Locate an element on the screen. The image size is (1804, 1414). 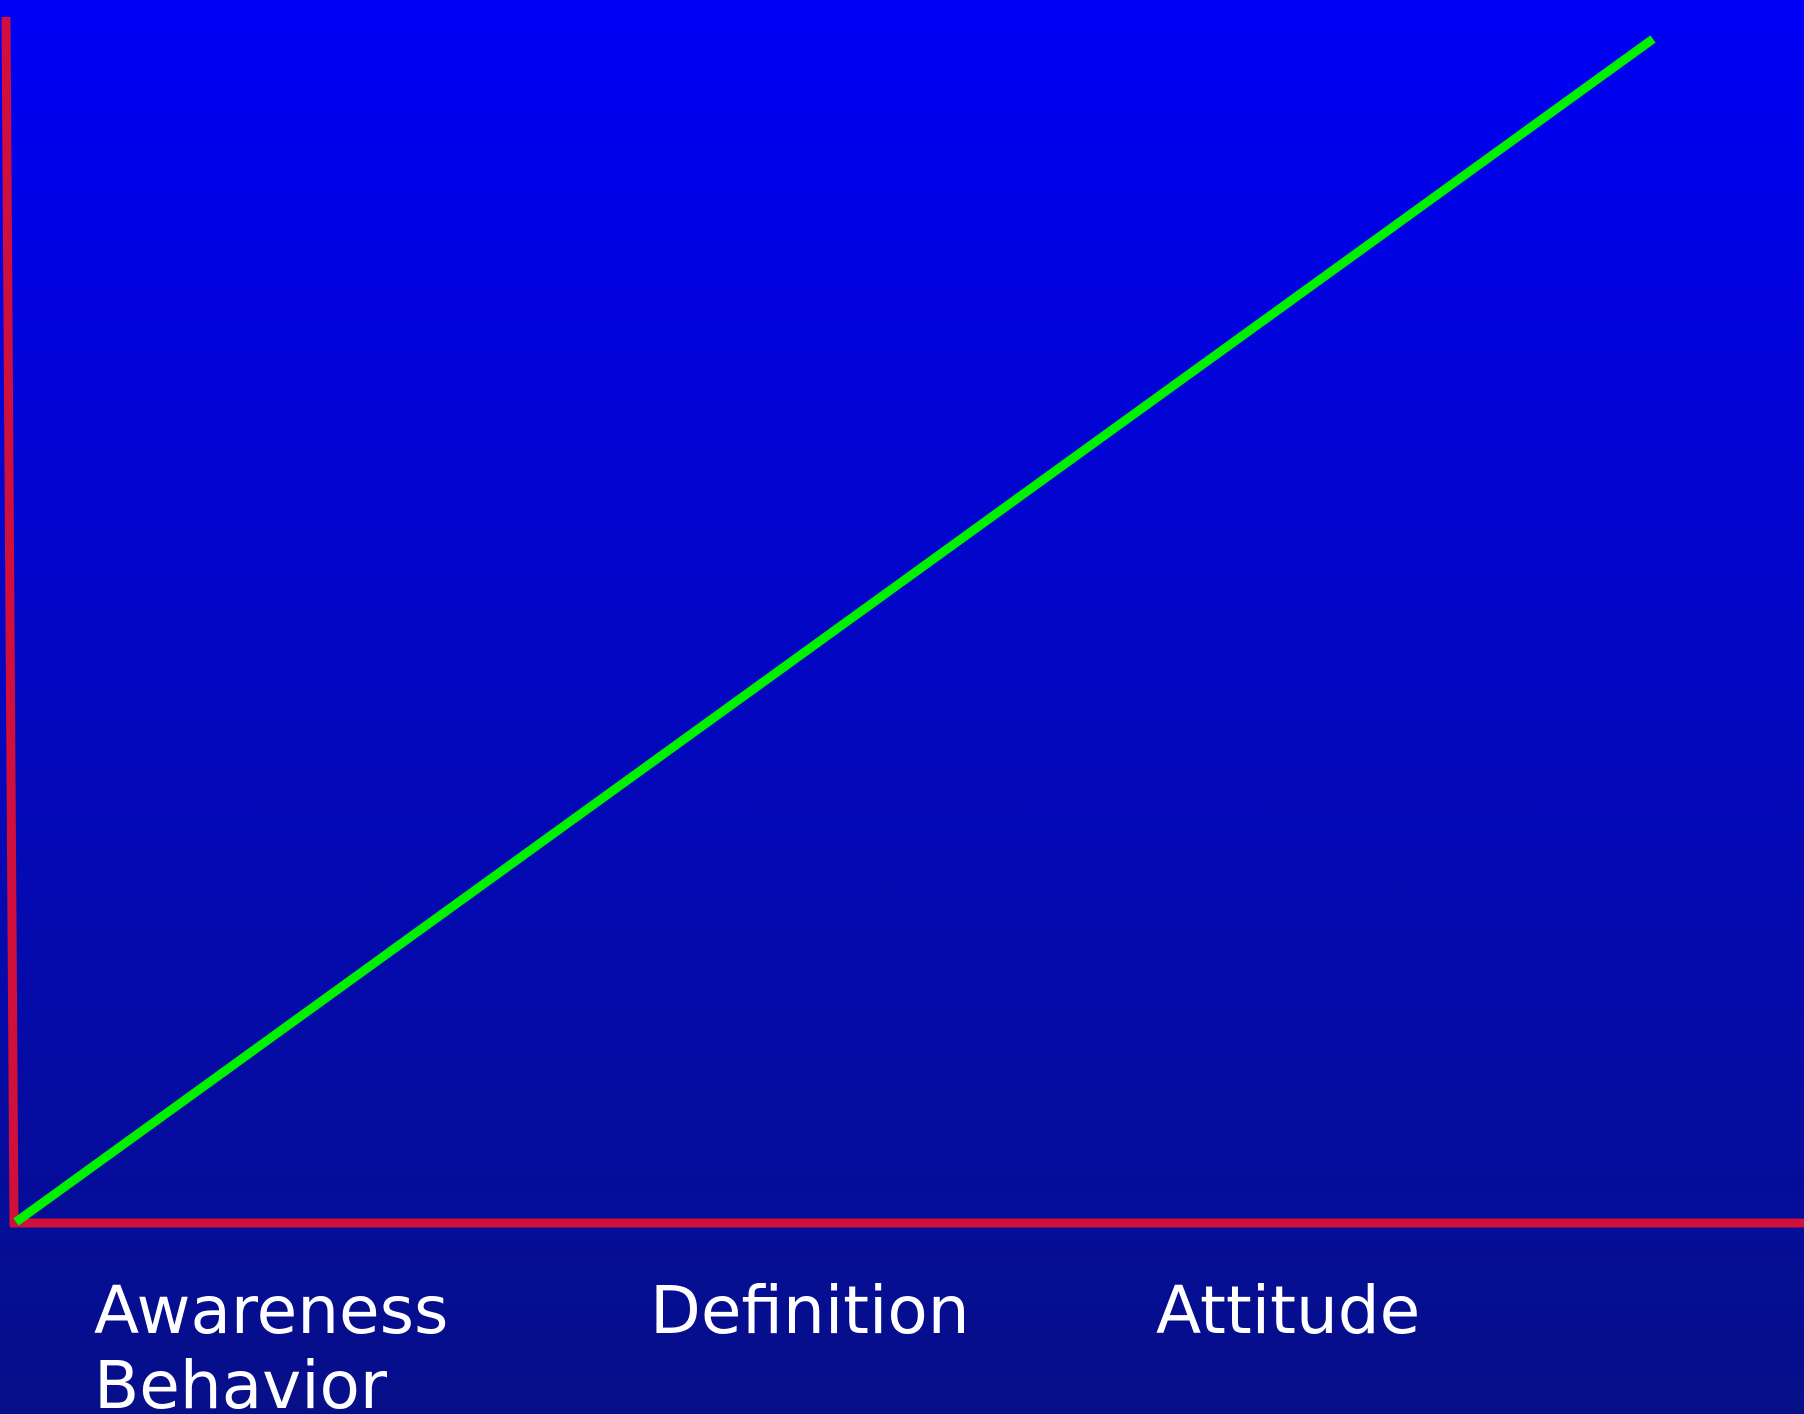
stage-label: Attitude is located at coordinates (1288, 1310).